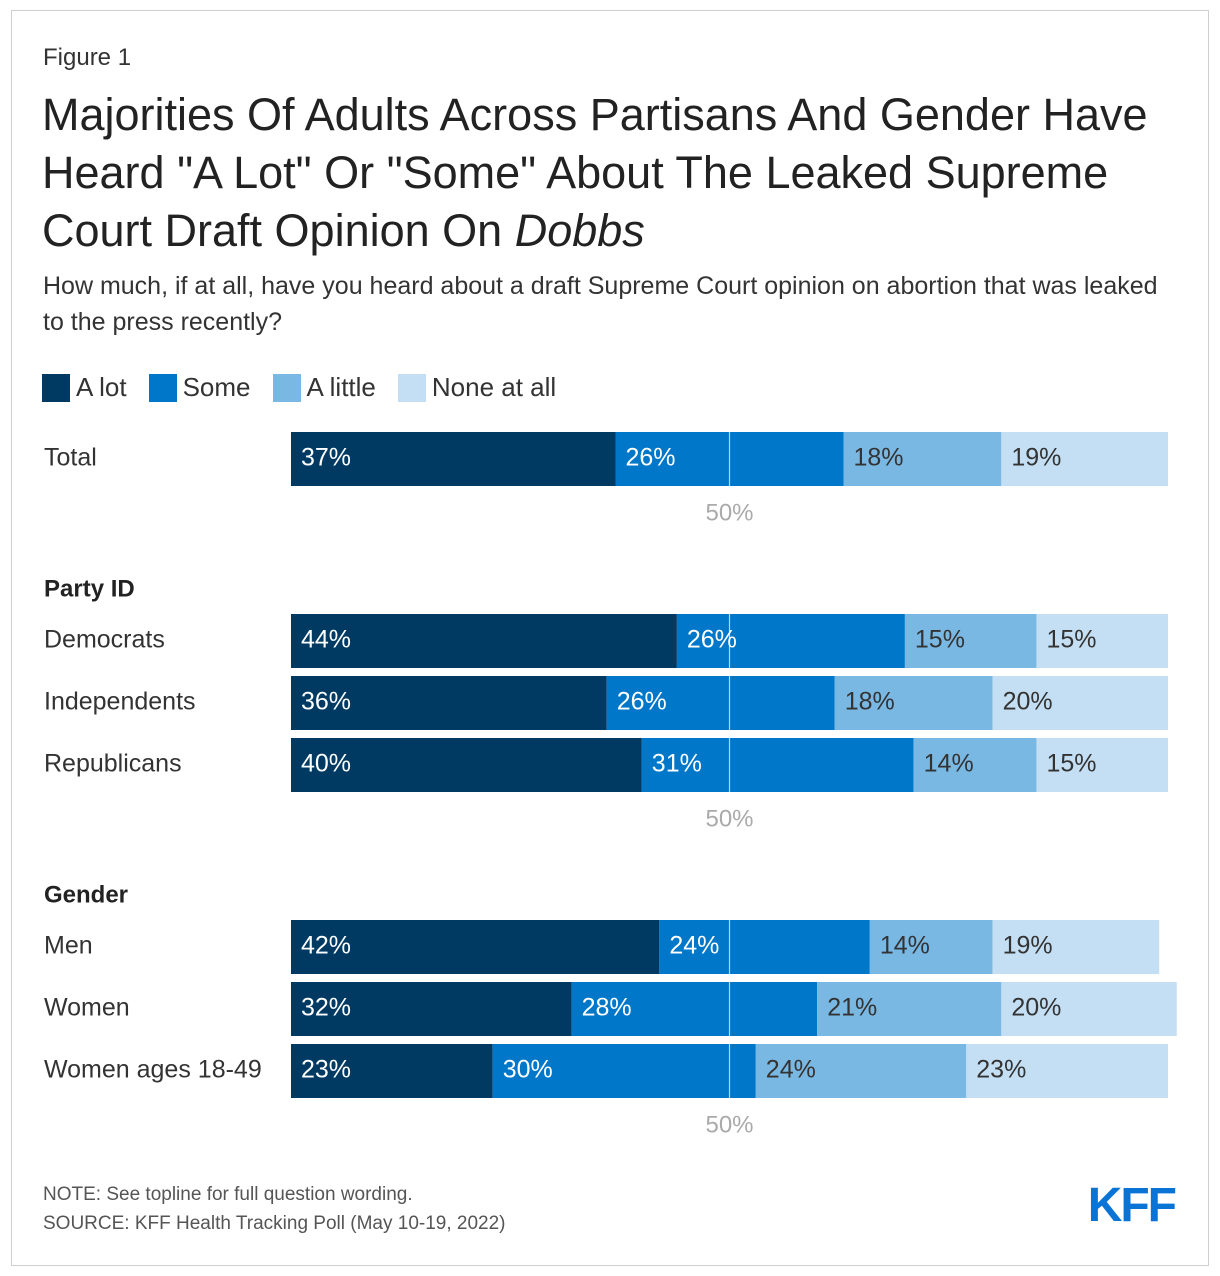 The image size is (1220, 1276). Describe the element at coordinates (326, 1008) in the screenshot. I see `data-label-women-a-lot: 32%` at that location.